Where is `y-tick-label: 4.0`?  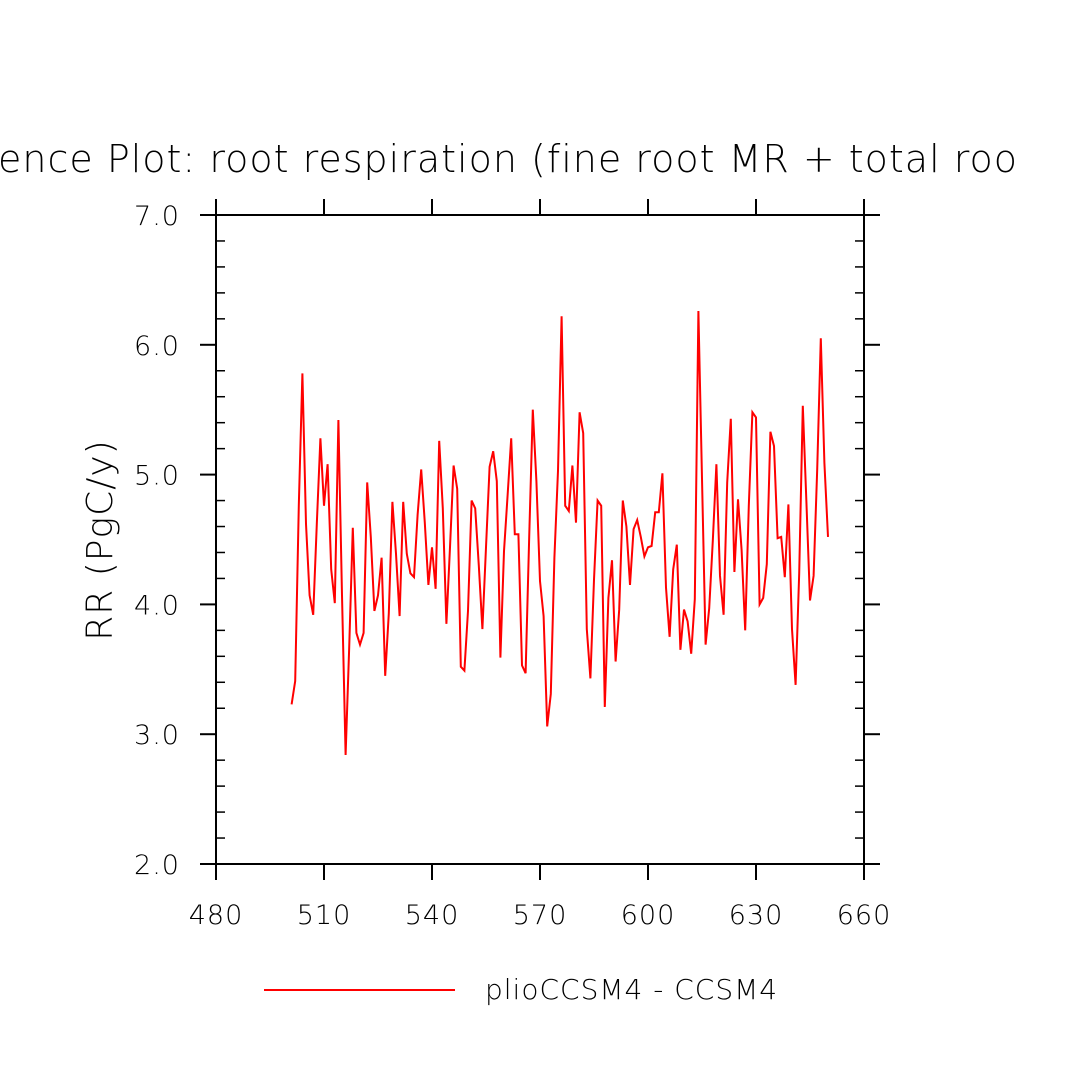 y-tick-label: 4.0 is located at coordinates (157, 605).